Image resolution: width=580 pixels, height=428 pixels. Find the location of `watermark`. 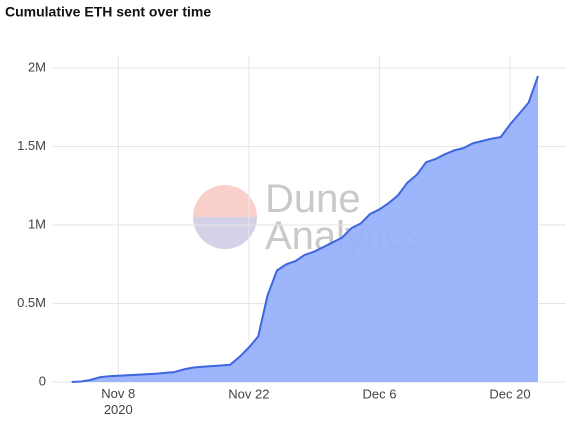

watermark is located at coordinates (225, 217).